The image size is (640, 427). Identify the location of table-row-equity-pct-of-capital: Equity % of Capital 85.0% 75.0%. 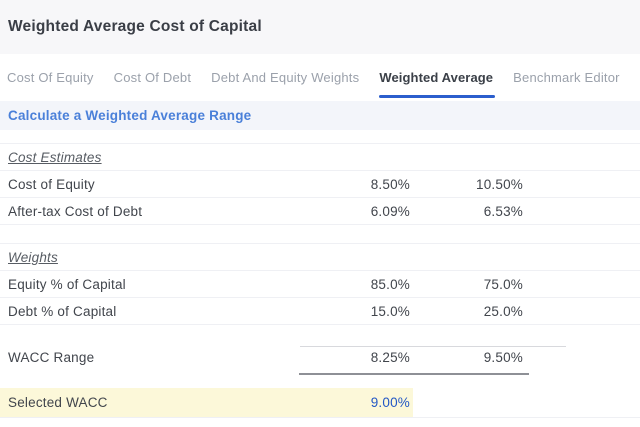
(320, 283).